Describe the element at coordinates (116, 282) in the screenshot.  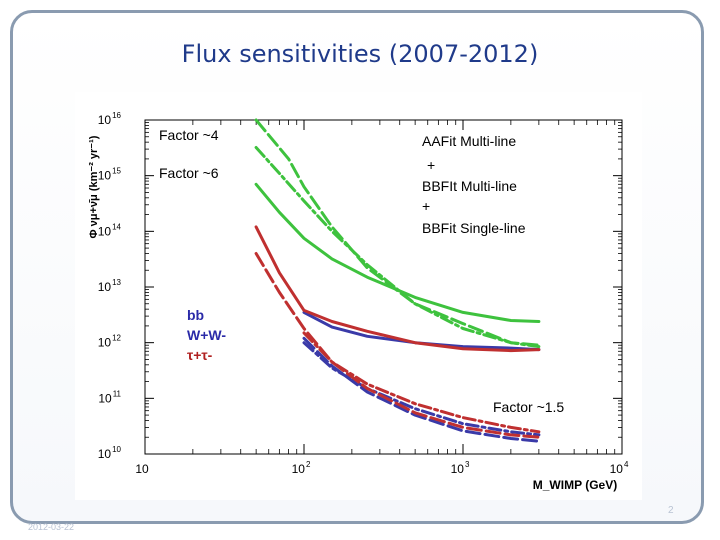
I see `y-tick-exponent: 13` at that location.